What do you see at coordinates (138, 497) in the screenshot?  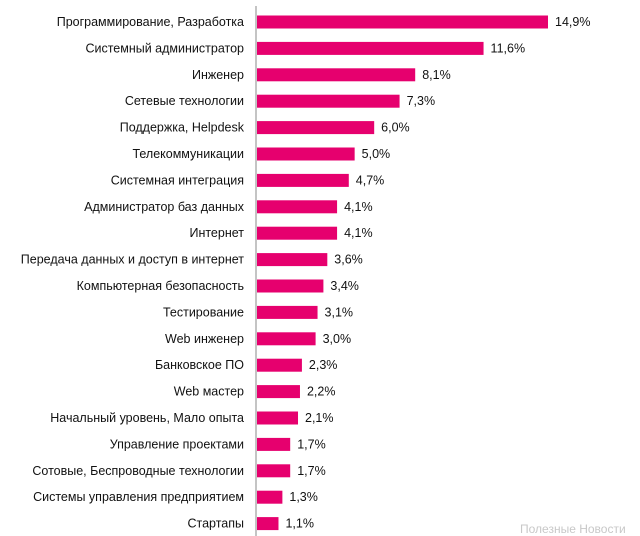 I see `category-label: Системы управления предприятием` at bounding box center [138, 497].